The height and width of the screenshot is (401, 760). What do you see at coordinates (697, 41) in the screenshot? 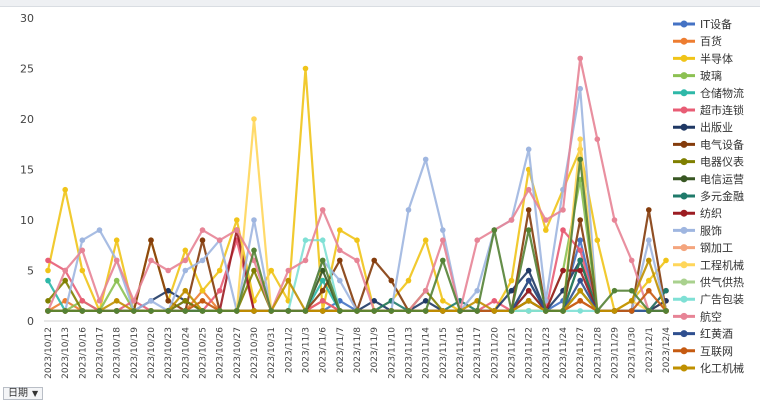
I see `legend-item: 百货` at bounding box center [697, 41].